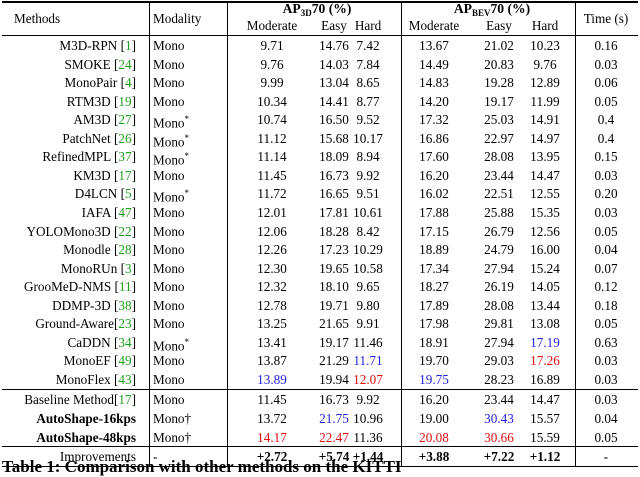 The height and width of the screenshot is (477, 640). Describe the element at coordinates (125, 324) in the screenshot. I see `citation-link: 23` at that location.